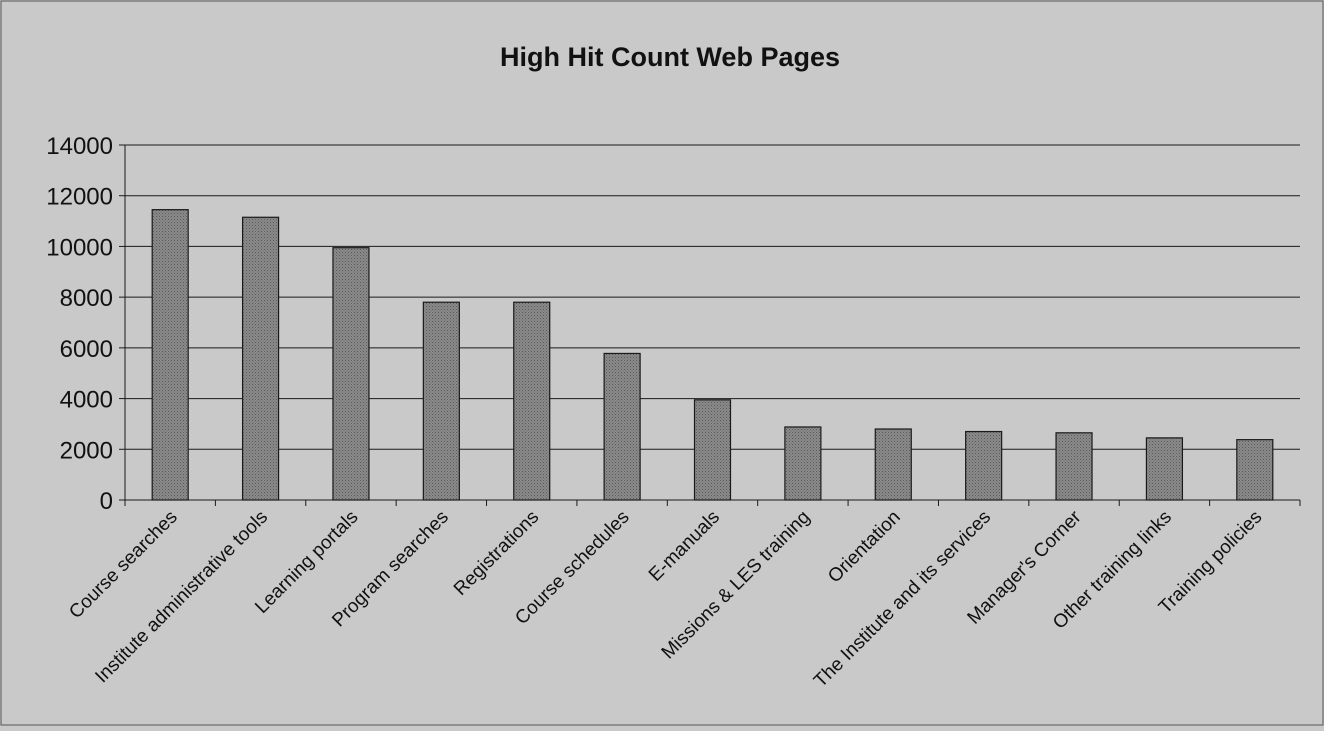 This screenshot has height=731, width=1324. I want to click on y-tick-label: 0, so click(106, 501).